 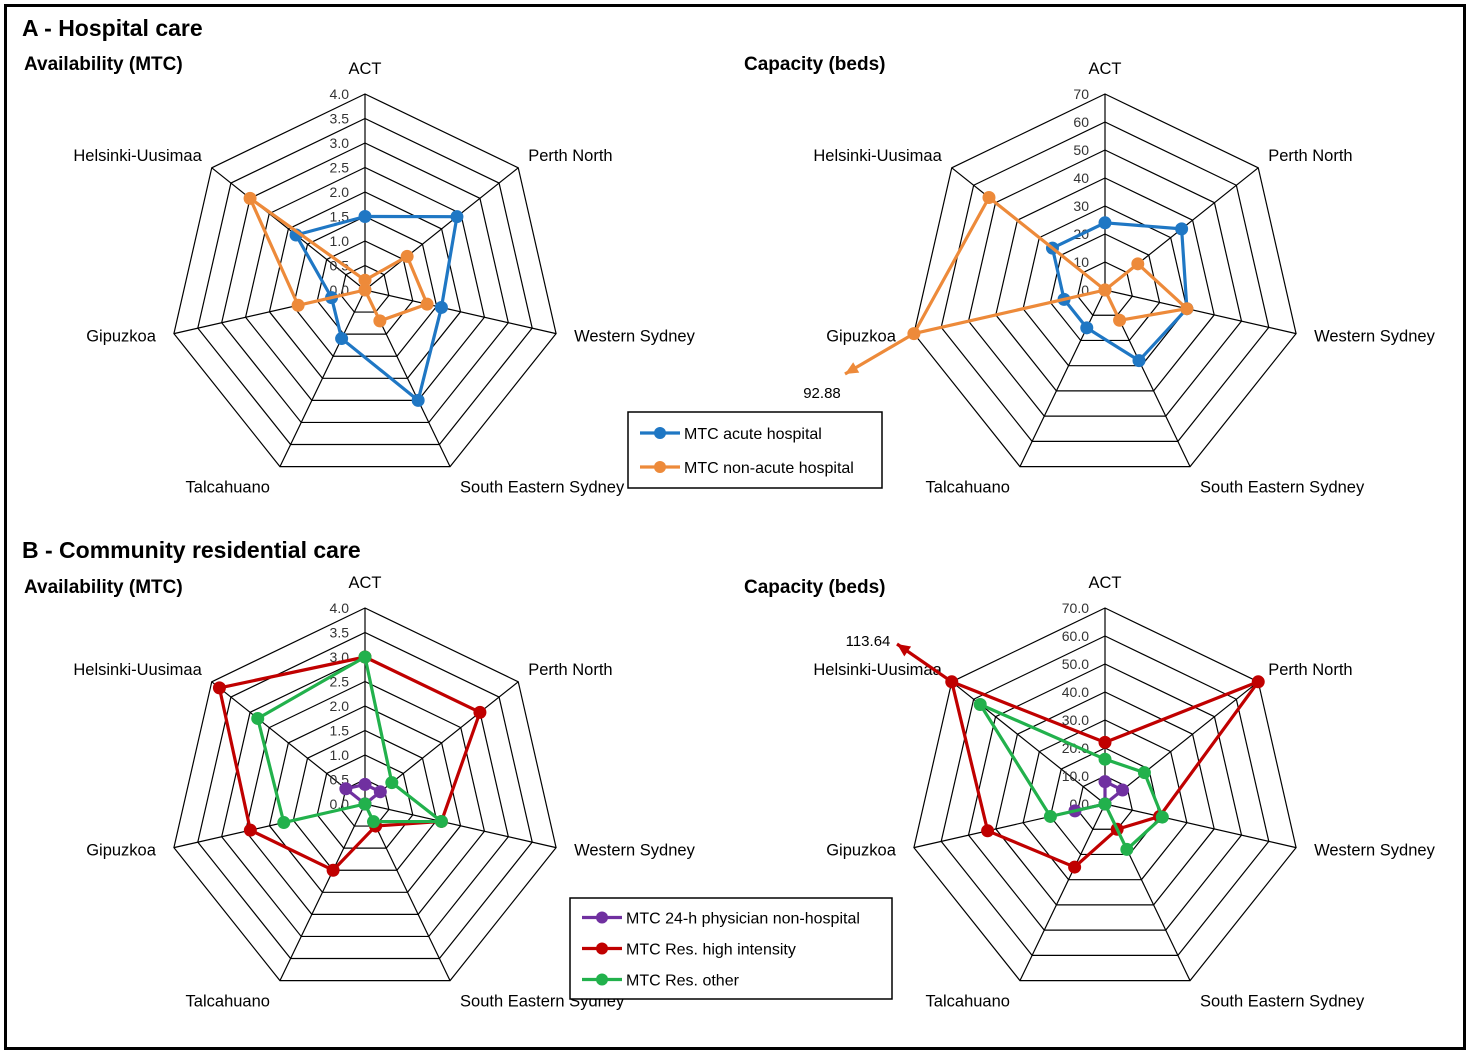 What do you see at coordinates (340, 706) in the screenshot?
I see `tick-label: 2.0` at bounding box center [340, 706].